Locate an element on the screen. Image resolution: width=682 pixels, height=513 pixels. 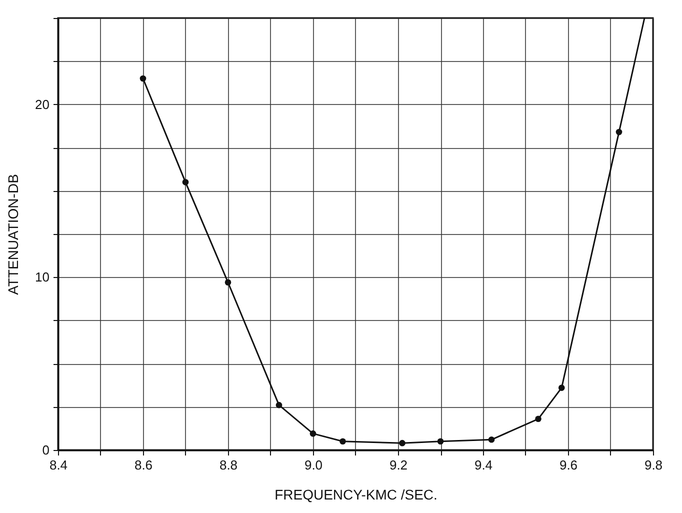
y-axis-title: ATTENUATION-DB is located at coordinates (13, 234).